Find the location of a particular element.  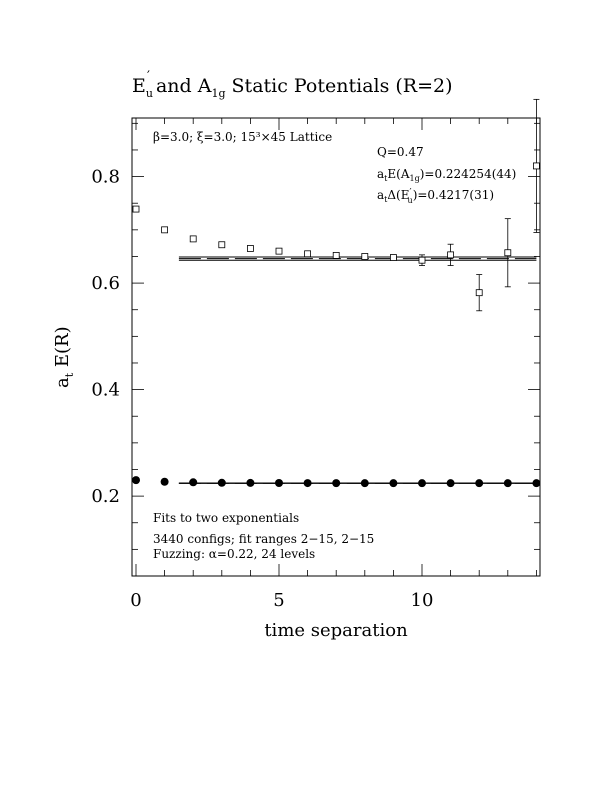

title-e-sup: ′ is located at coordinates (148, 76).